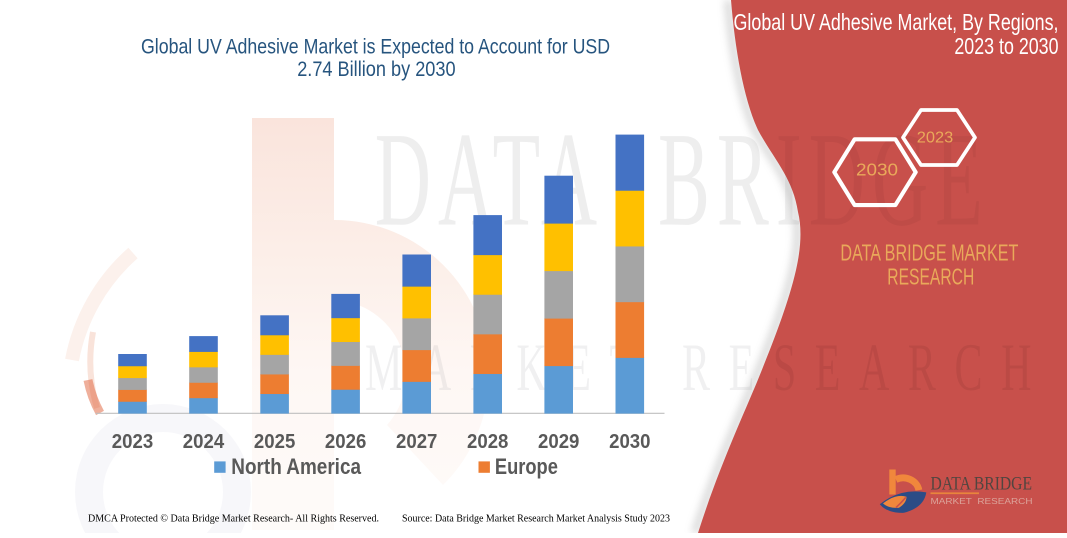 The width and height of the screenshot is (1067, 538). What do you see at coordinates (416, 441) in the screenshot?
I see `svg-text: 2027` at bounding box center [416, 441].